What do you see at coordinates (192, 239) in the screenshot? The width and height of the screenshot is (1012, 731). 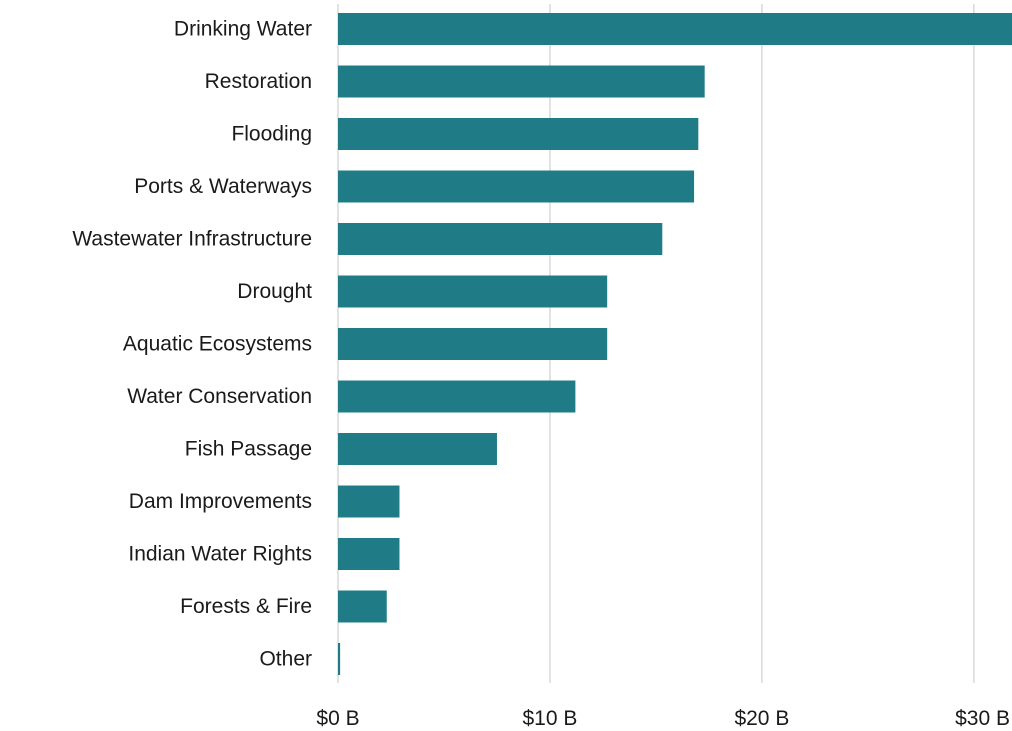 I see `category-label-4: Wastewater Infrastructure` at bounding box center [192, 239].